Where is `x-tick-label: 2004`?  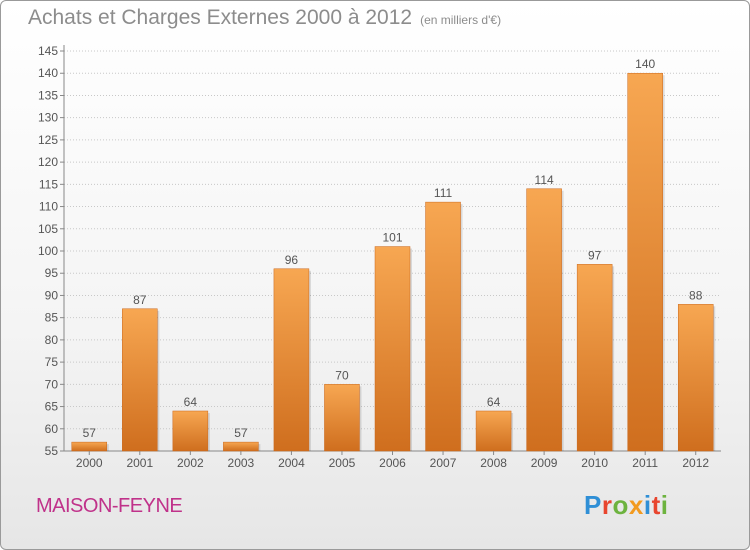
x-tick-label: 2004 is located at coordinates (291, 463).